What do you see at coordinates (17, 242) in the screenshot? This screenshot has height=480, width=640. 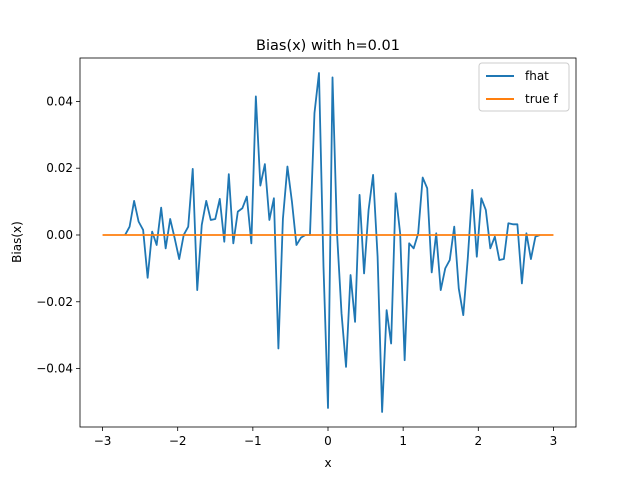 I see `y-axis-label: Bias(x)` at bounding box center [17, 242].